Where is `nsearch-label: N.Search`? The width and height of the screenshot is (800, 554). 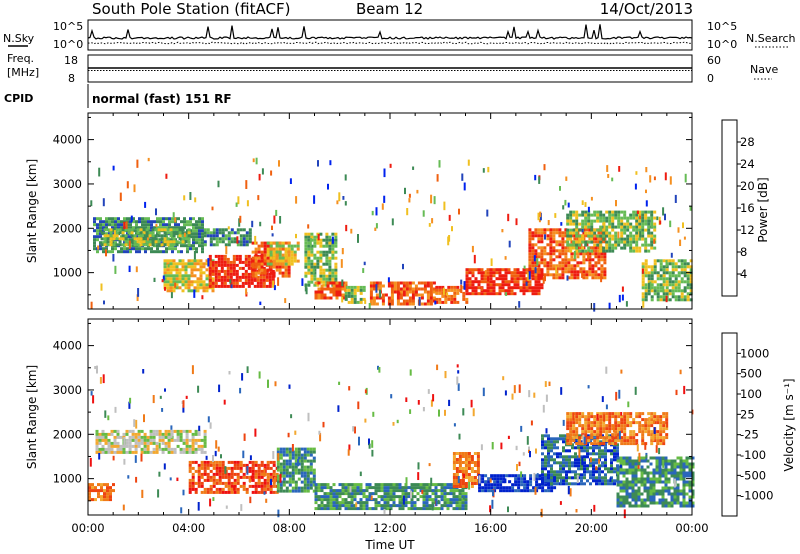 nsearch-label: N.Search is located at coordinates (771, 38).